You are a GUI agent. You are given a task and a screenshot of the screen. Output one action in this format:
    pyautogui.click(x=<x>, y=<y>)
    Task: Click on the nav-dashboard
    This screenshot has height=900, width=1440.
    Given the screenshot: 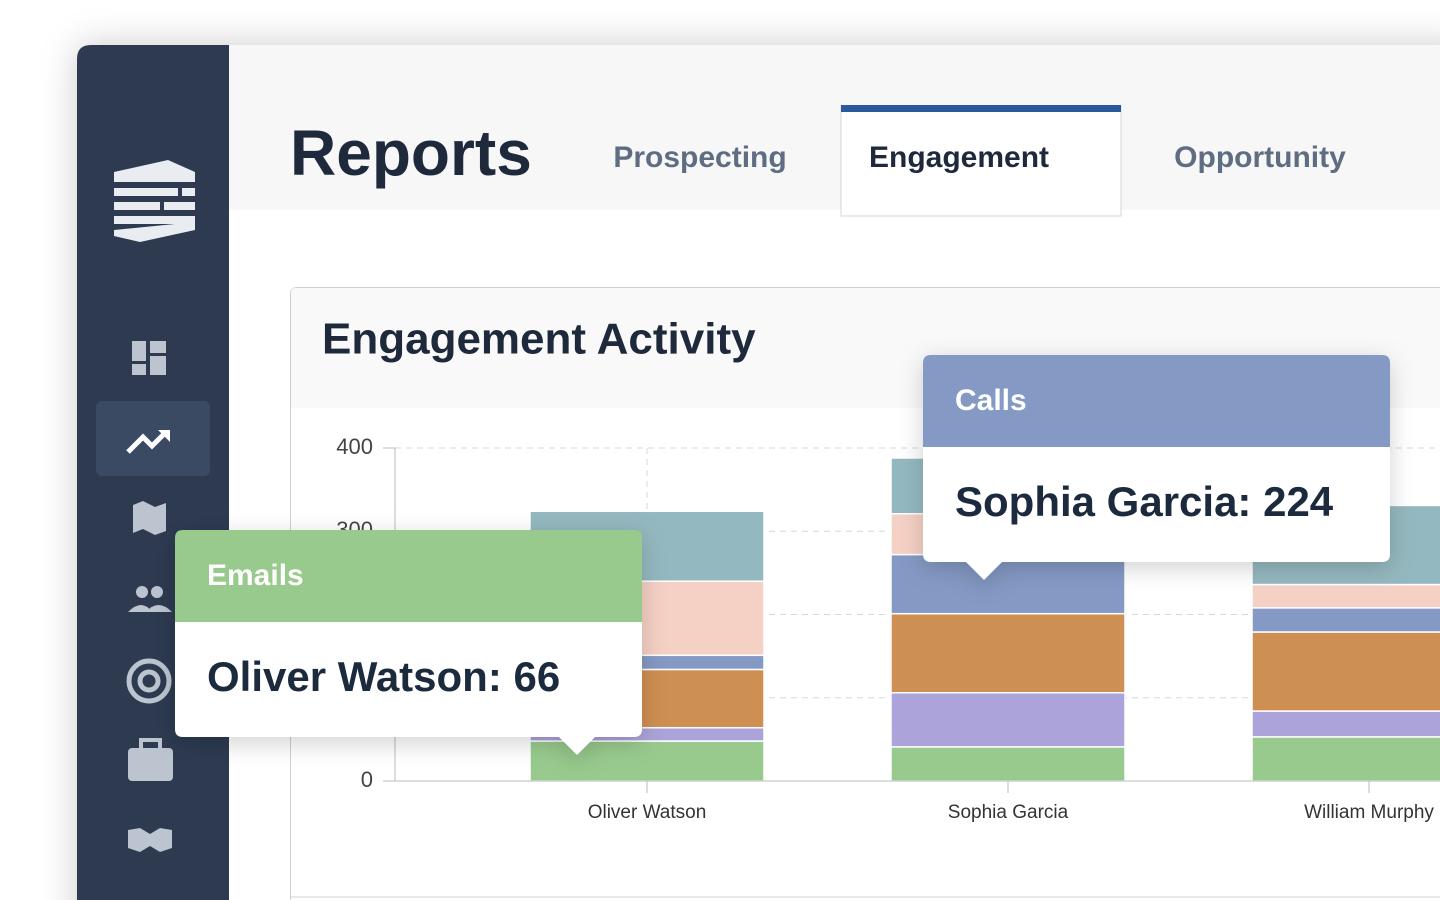 What is the action you would take?
    pyautogui.click(x=149, y=358)
    